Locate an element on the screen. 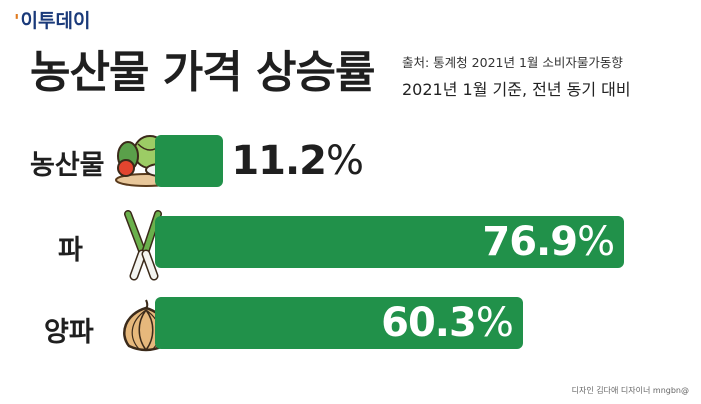  value-unit-greenonion: % is located at coordinates (595, 242).